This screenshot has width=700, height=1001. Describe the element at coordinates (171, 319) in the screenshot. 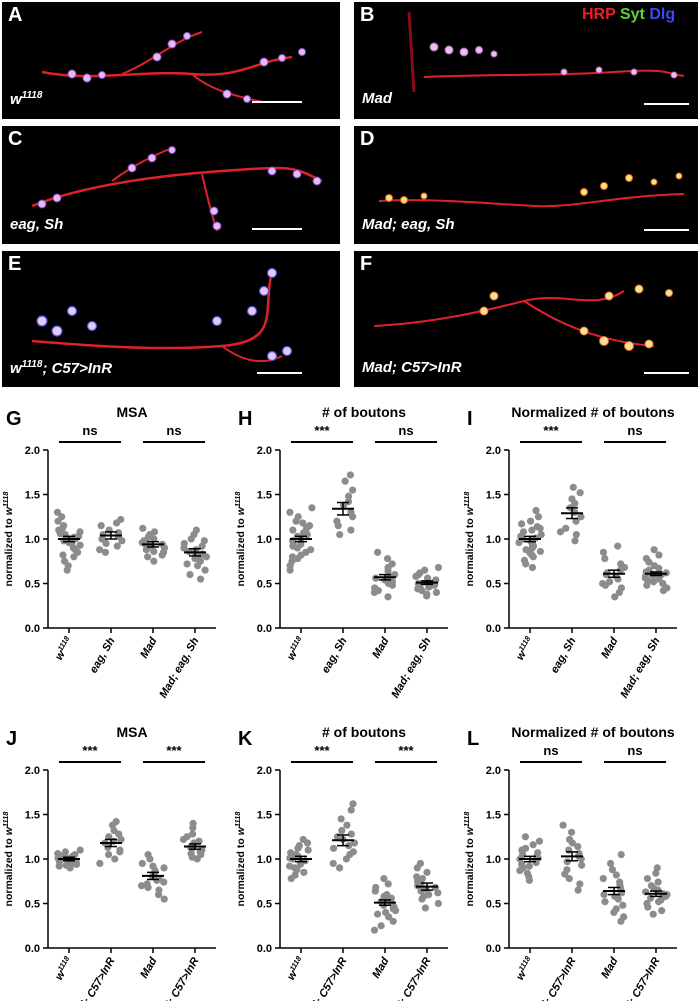

I see `micro-panel-e: E w1118; C57>InR` at that location.